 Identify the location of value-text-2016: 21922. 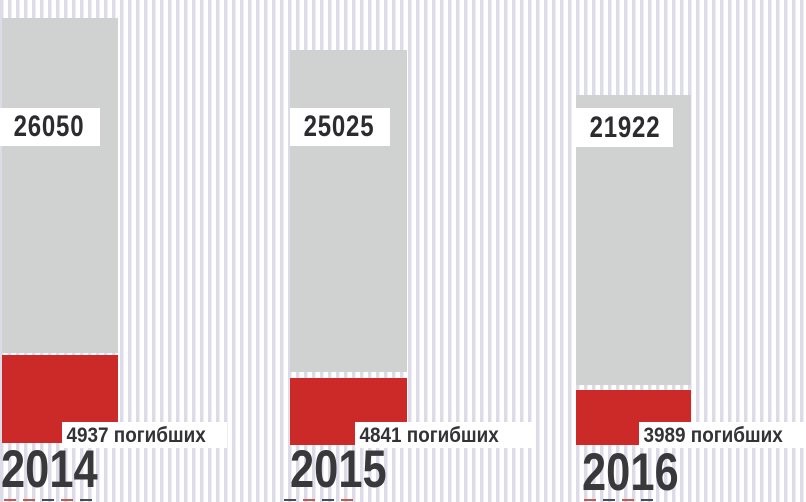
(625, 127).